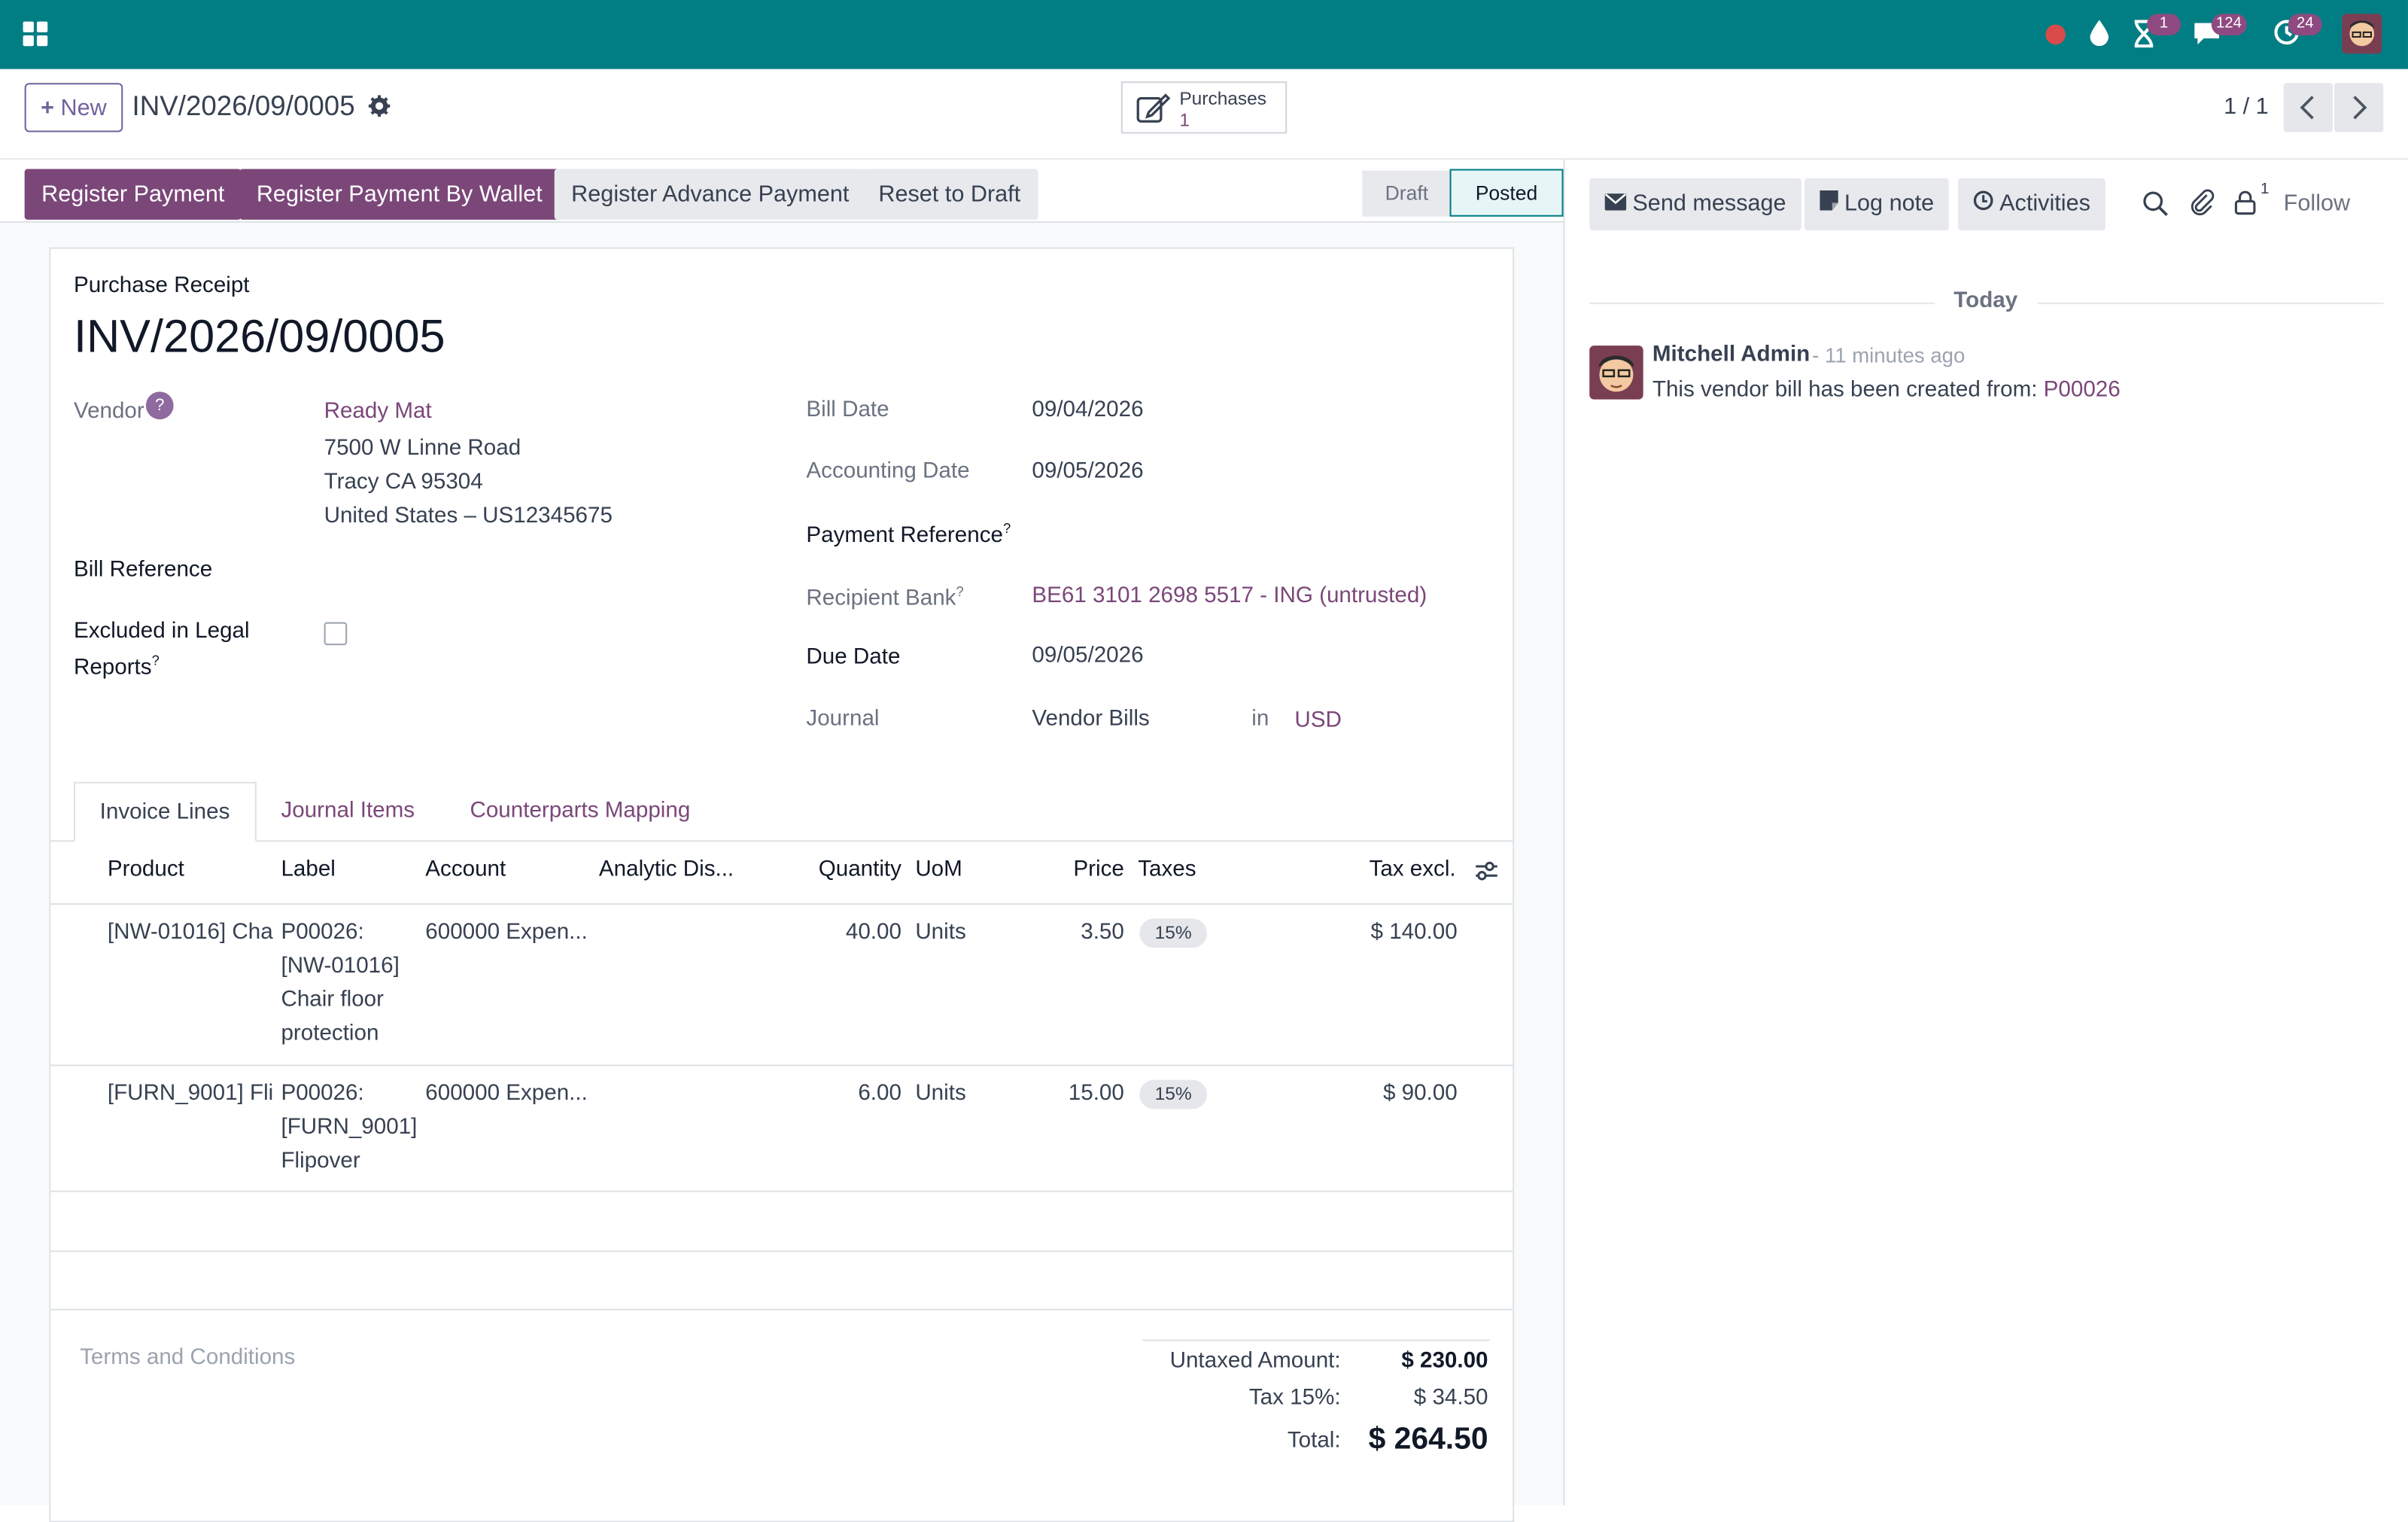 This screenshot has width=2408, height=1522. Describe the element at coordinates (843, 719) in the screenshot. I see `journal-label: Journal` at that location.